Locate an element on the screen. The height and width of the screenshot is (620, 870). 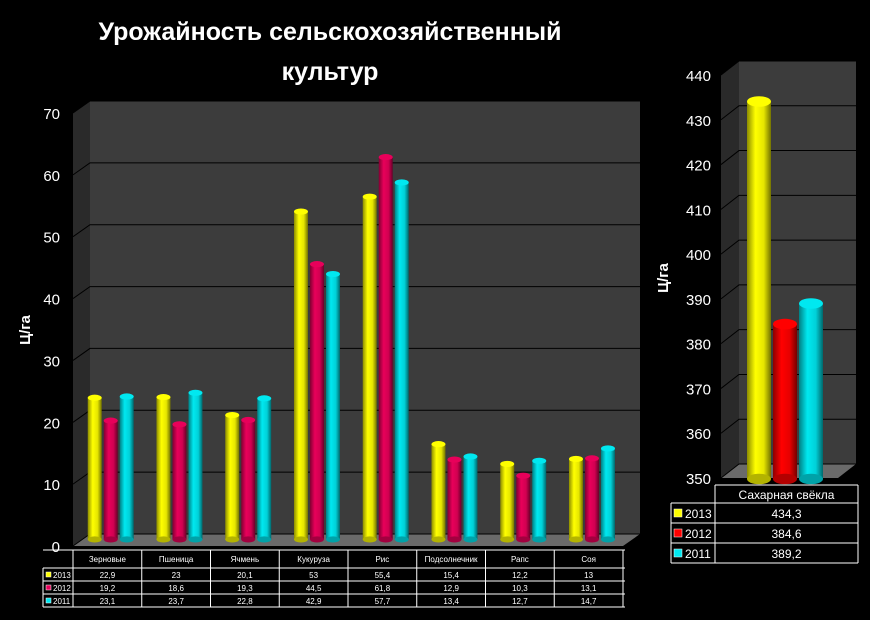
x-tick-label: Пшеница is located at coordinates (176, 559).